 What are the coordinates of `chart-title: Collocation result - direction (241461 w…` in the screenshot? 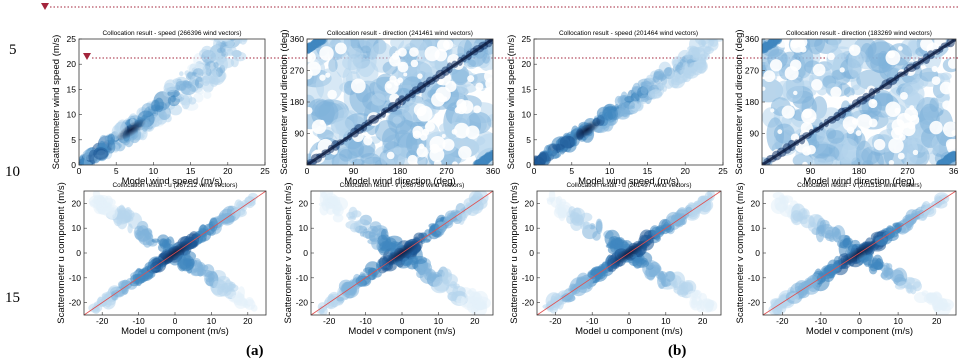 It's located at (400, 33).